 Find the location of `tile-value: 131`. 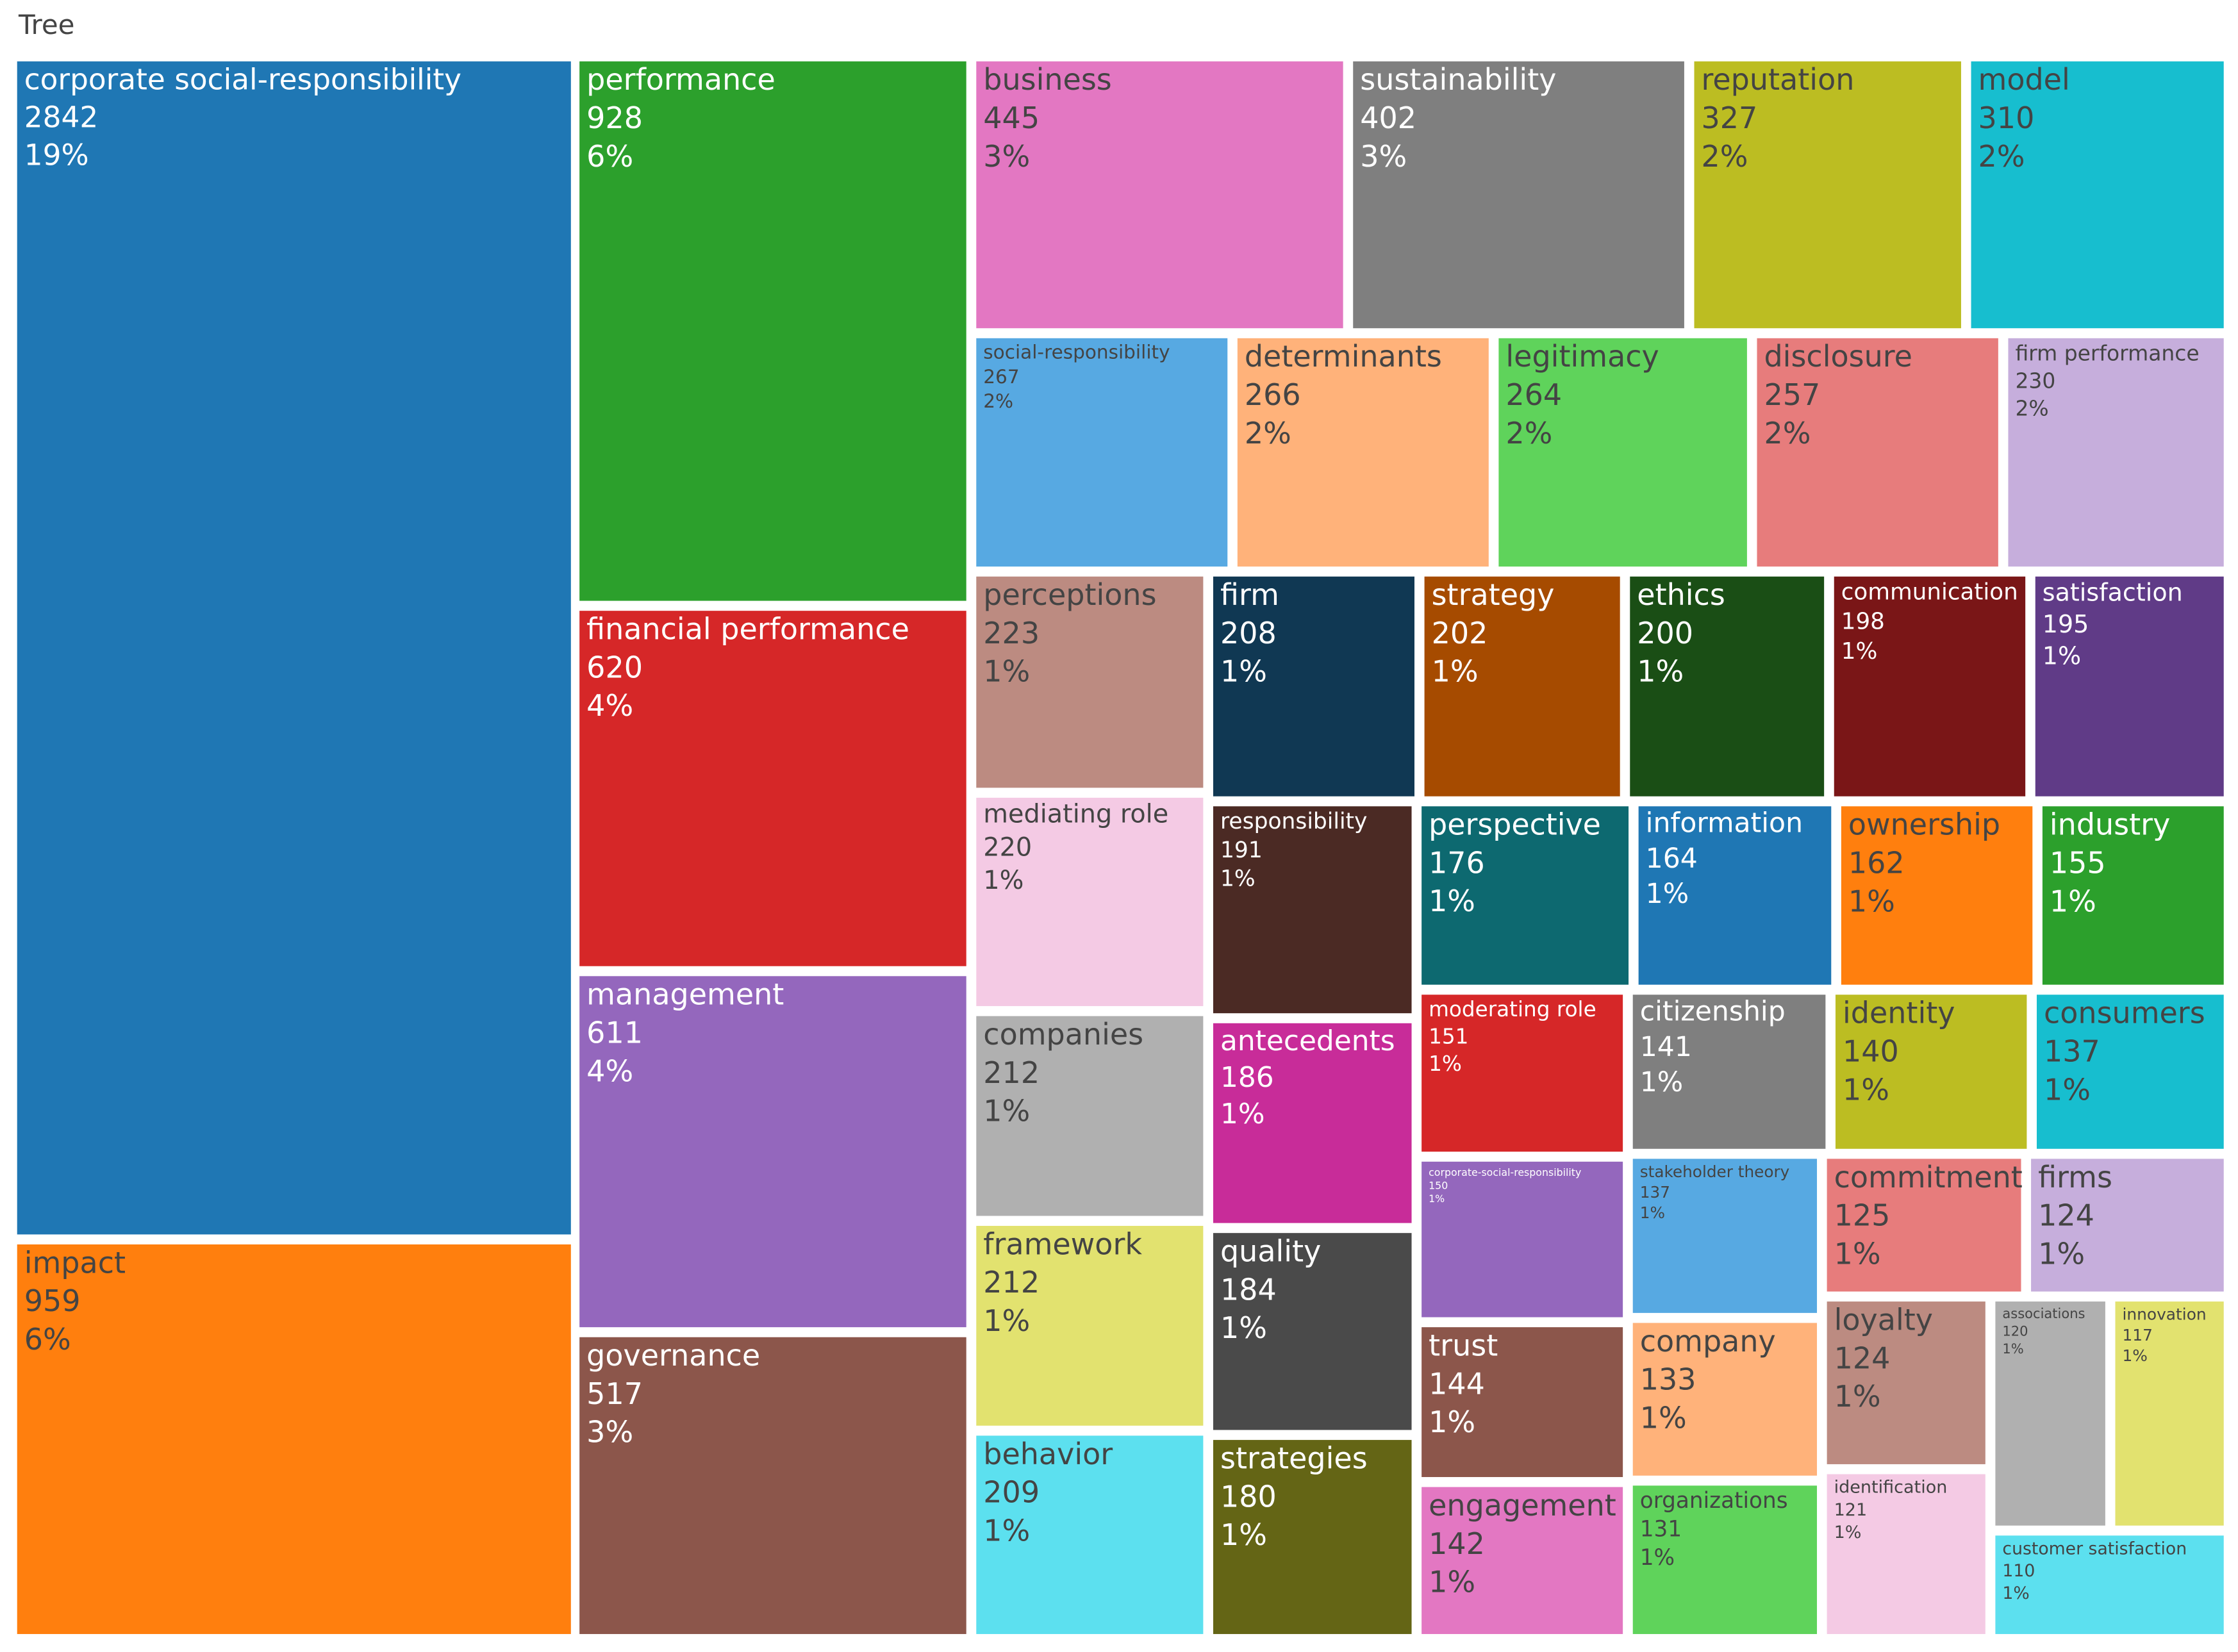

tile-value: 131 is located at coordinates (1661, 1530).